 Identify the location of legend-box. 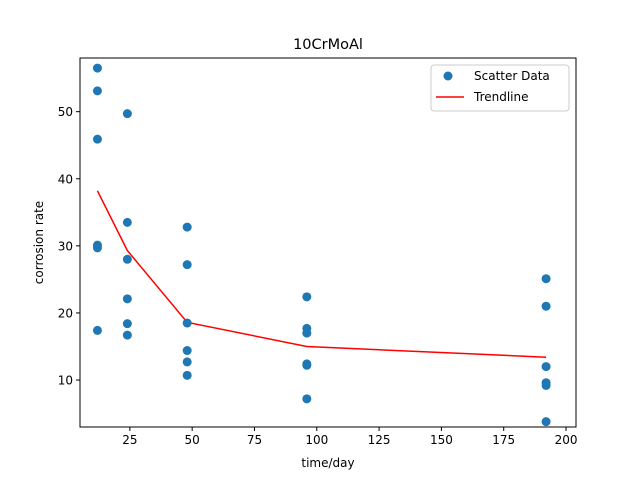
(500, 88).